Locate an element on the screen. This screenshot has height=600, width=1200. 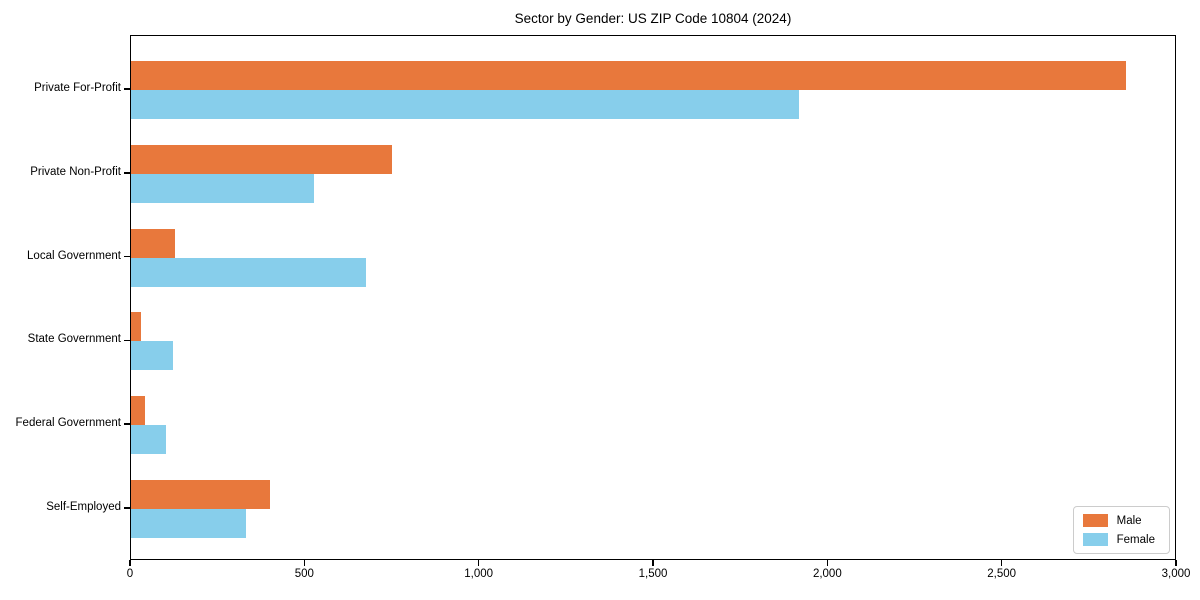
y-tick-label-federal-government: Federal Government is located at coordinates (68, 423).